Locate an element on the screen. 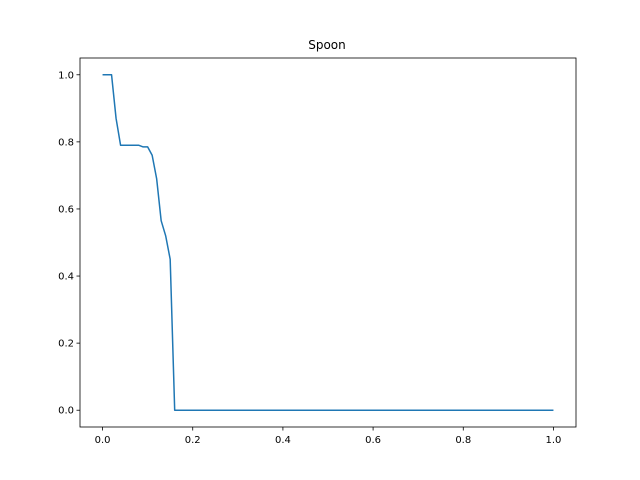  x-tick-label: 0.2 is located at coordinates (193, 440).